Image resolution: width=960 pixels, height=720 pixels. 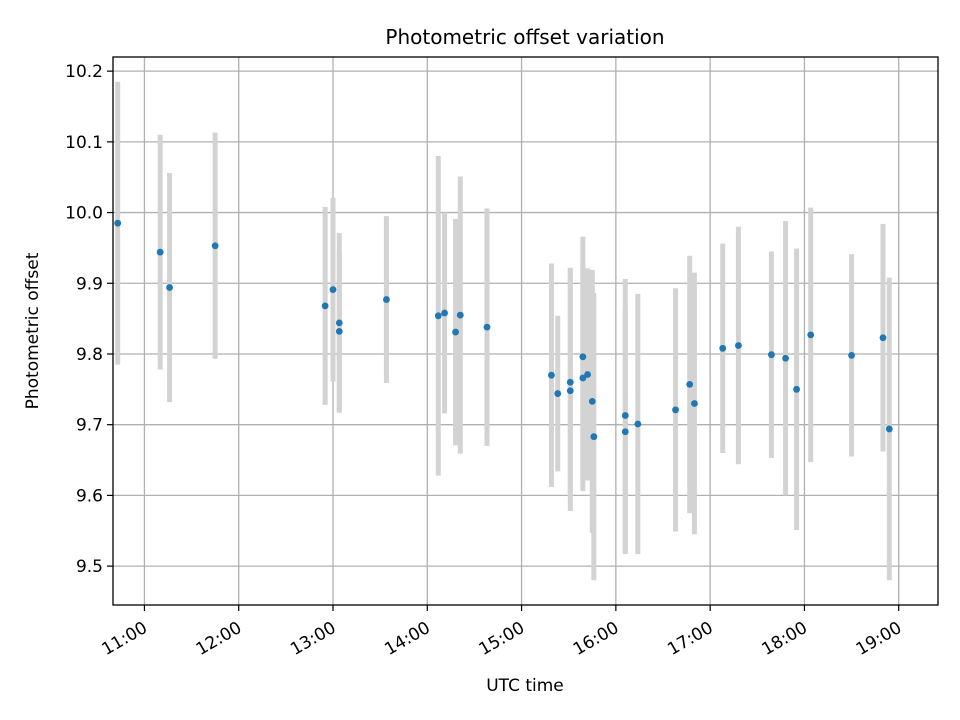 I want to click on y-axis: 9.5 9.6 9.7 9.8 9.9 10.0 10.1 10.2, so click(x=89, y=319).